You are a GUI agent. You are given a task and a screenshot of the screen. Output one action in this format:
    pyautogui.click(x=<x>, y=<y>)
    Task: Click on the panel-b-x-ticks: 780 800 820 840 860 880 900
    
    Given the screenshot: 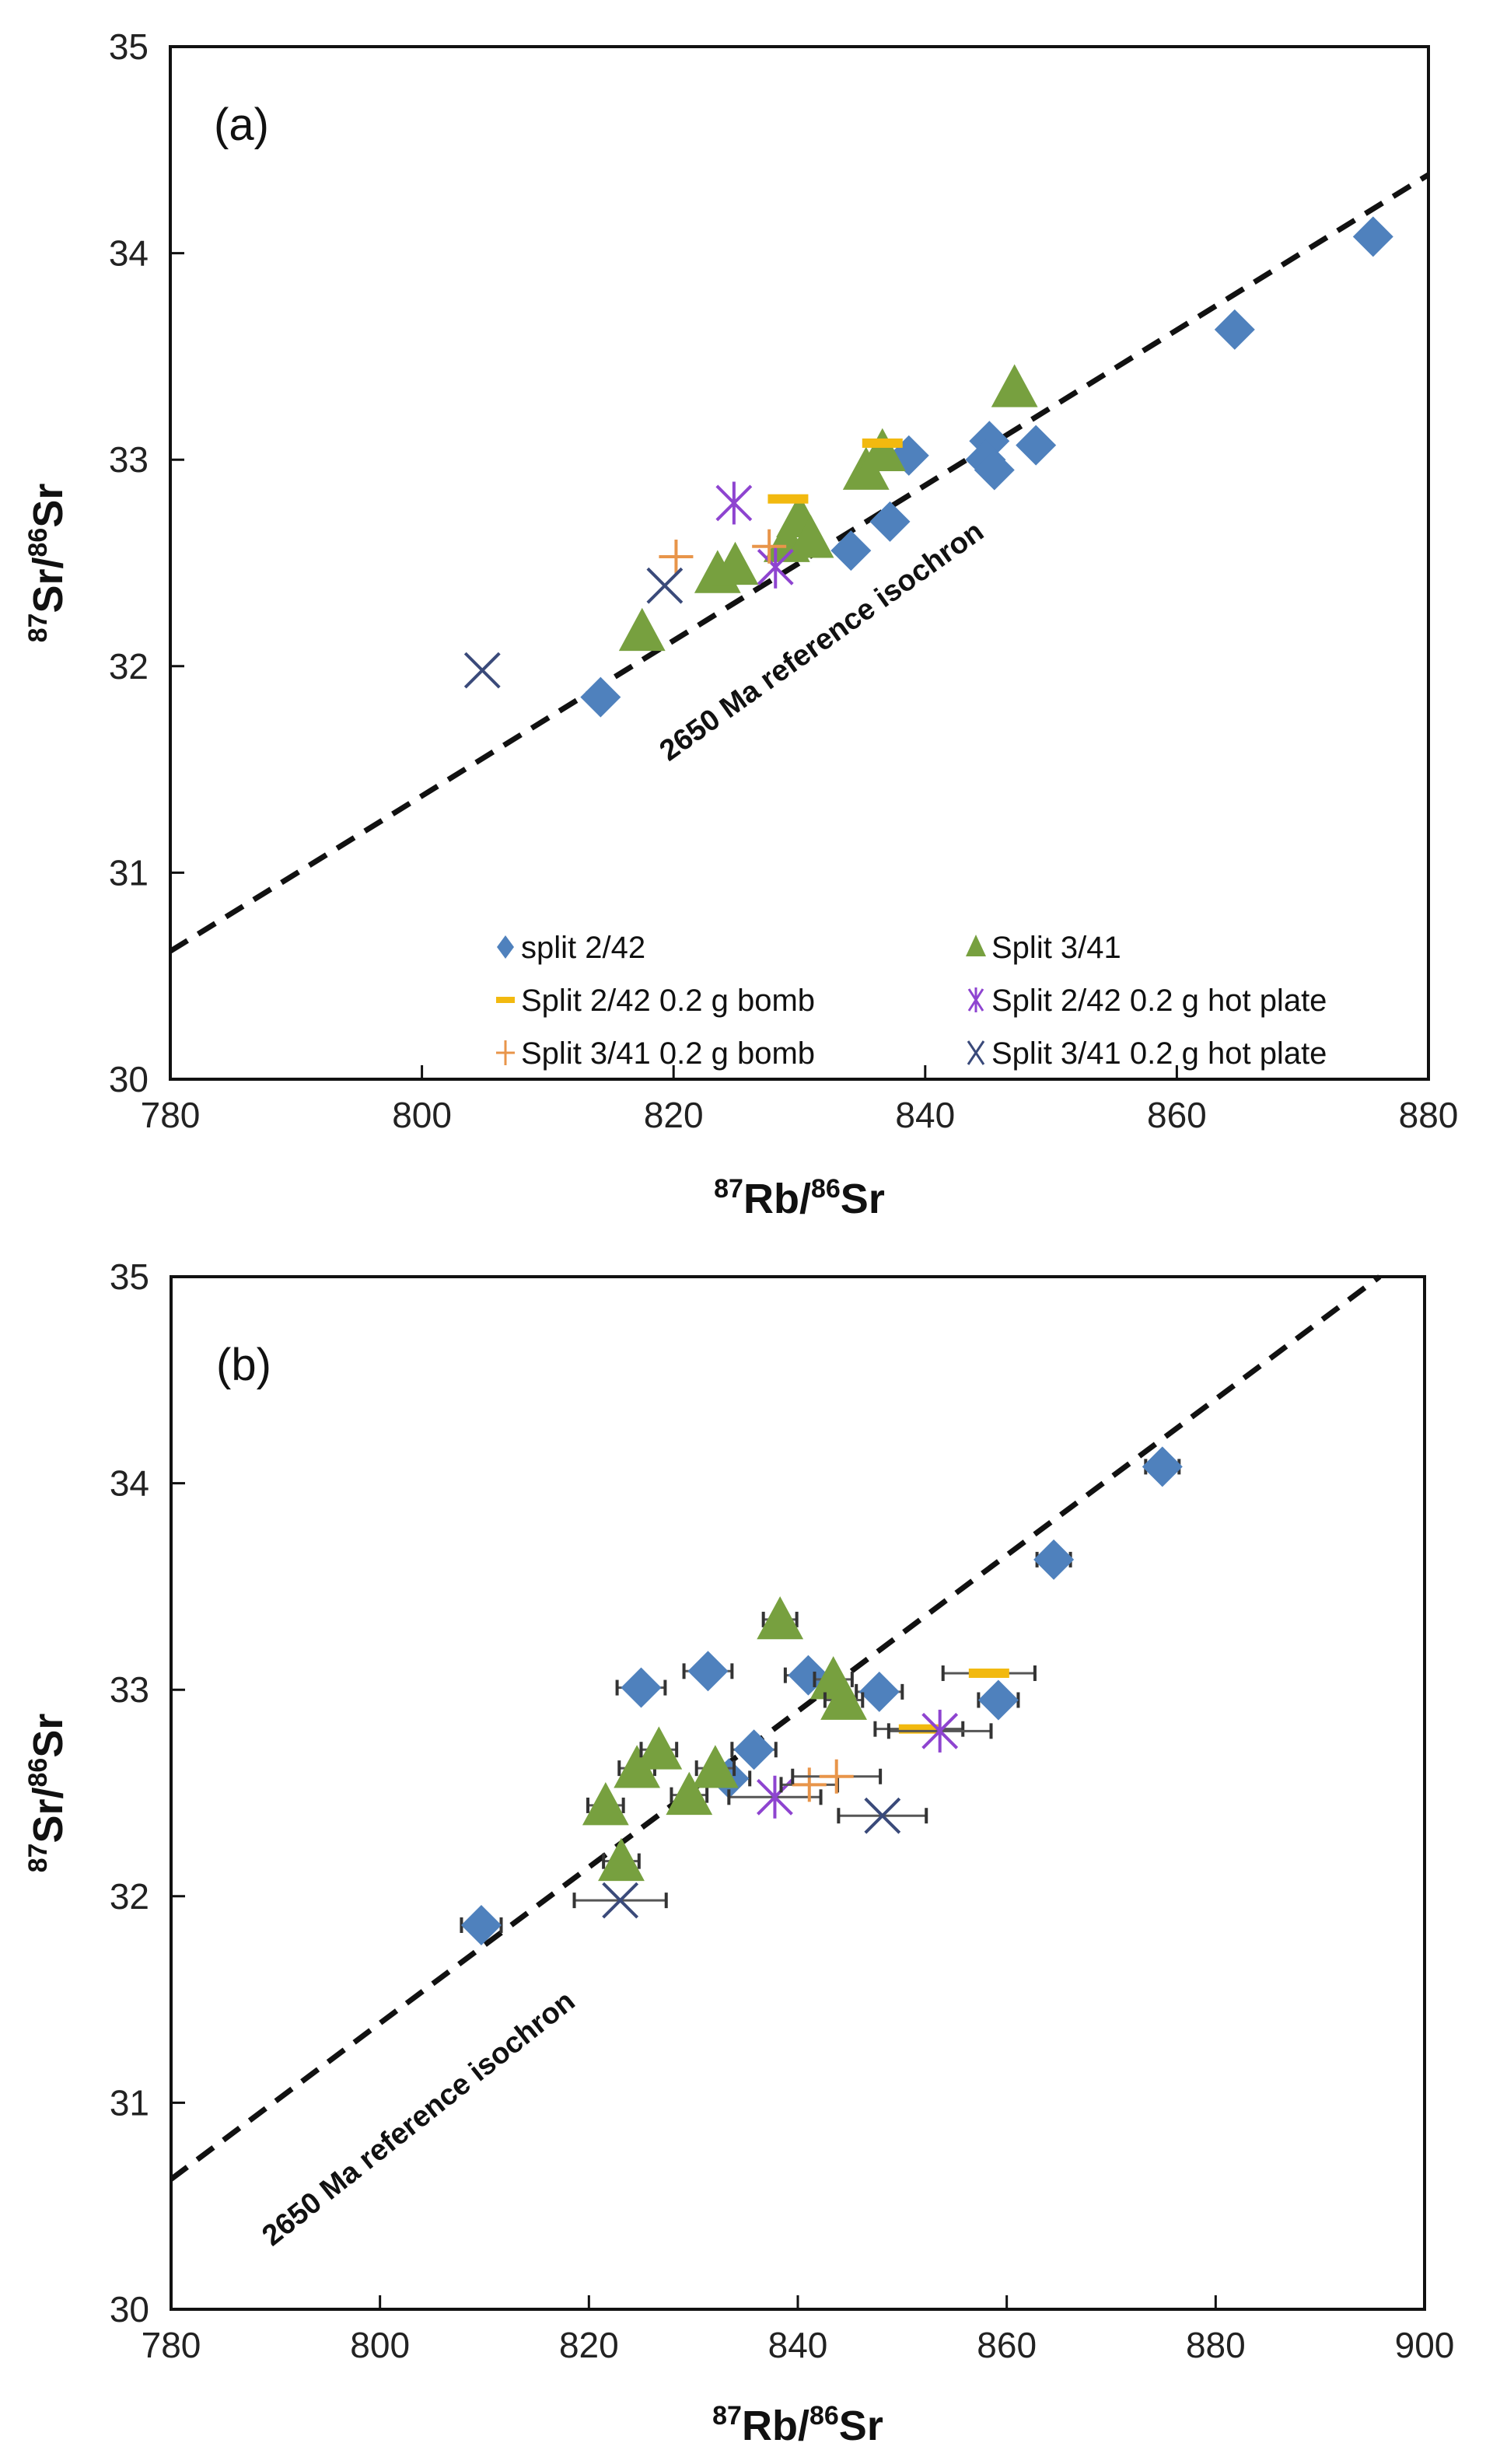 What is the action you would take?
    pyautogui.click(x=798, y=2330)
    